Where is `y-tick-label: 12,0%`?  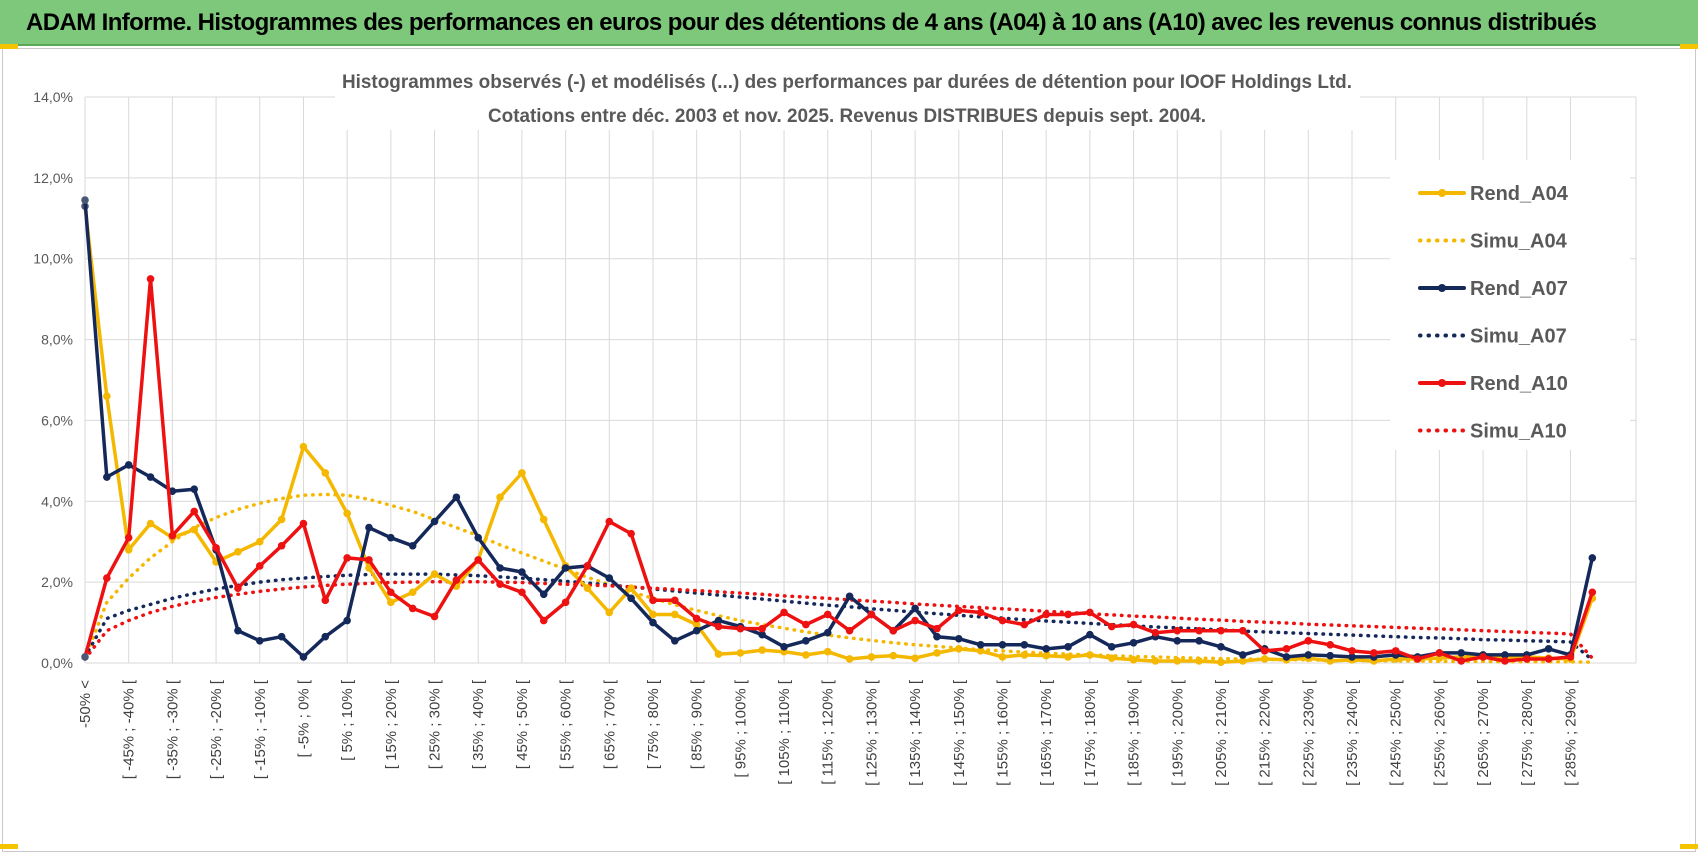 y-tick-label: 12,0% is located at coordinates (53, 178).